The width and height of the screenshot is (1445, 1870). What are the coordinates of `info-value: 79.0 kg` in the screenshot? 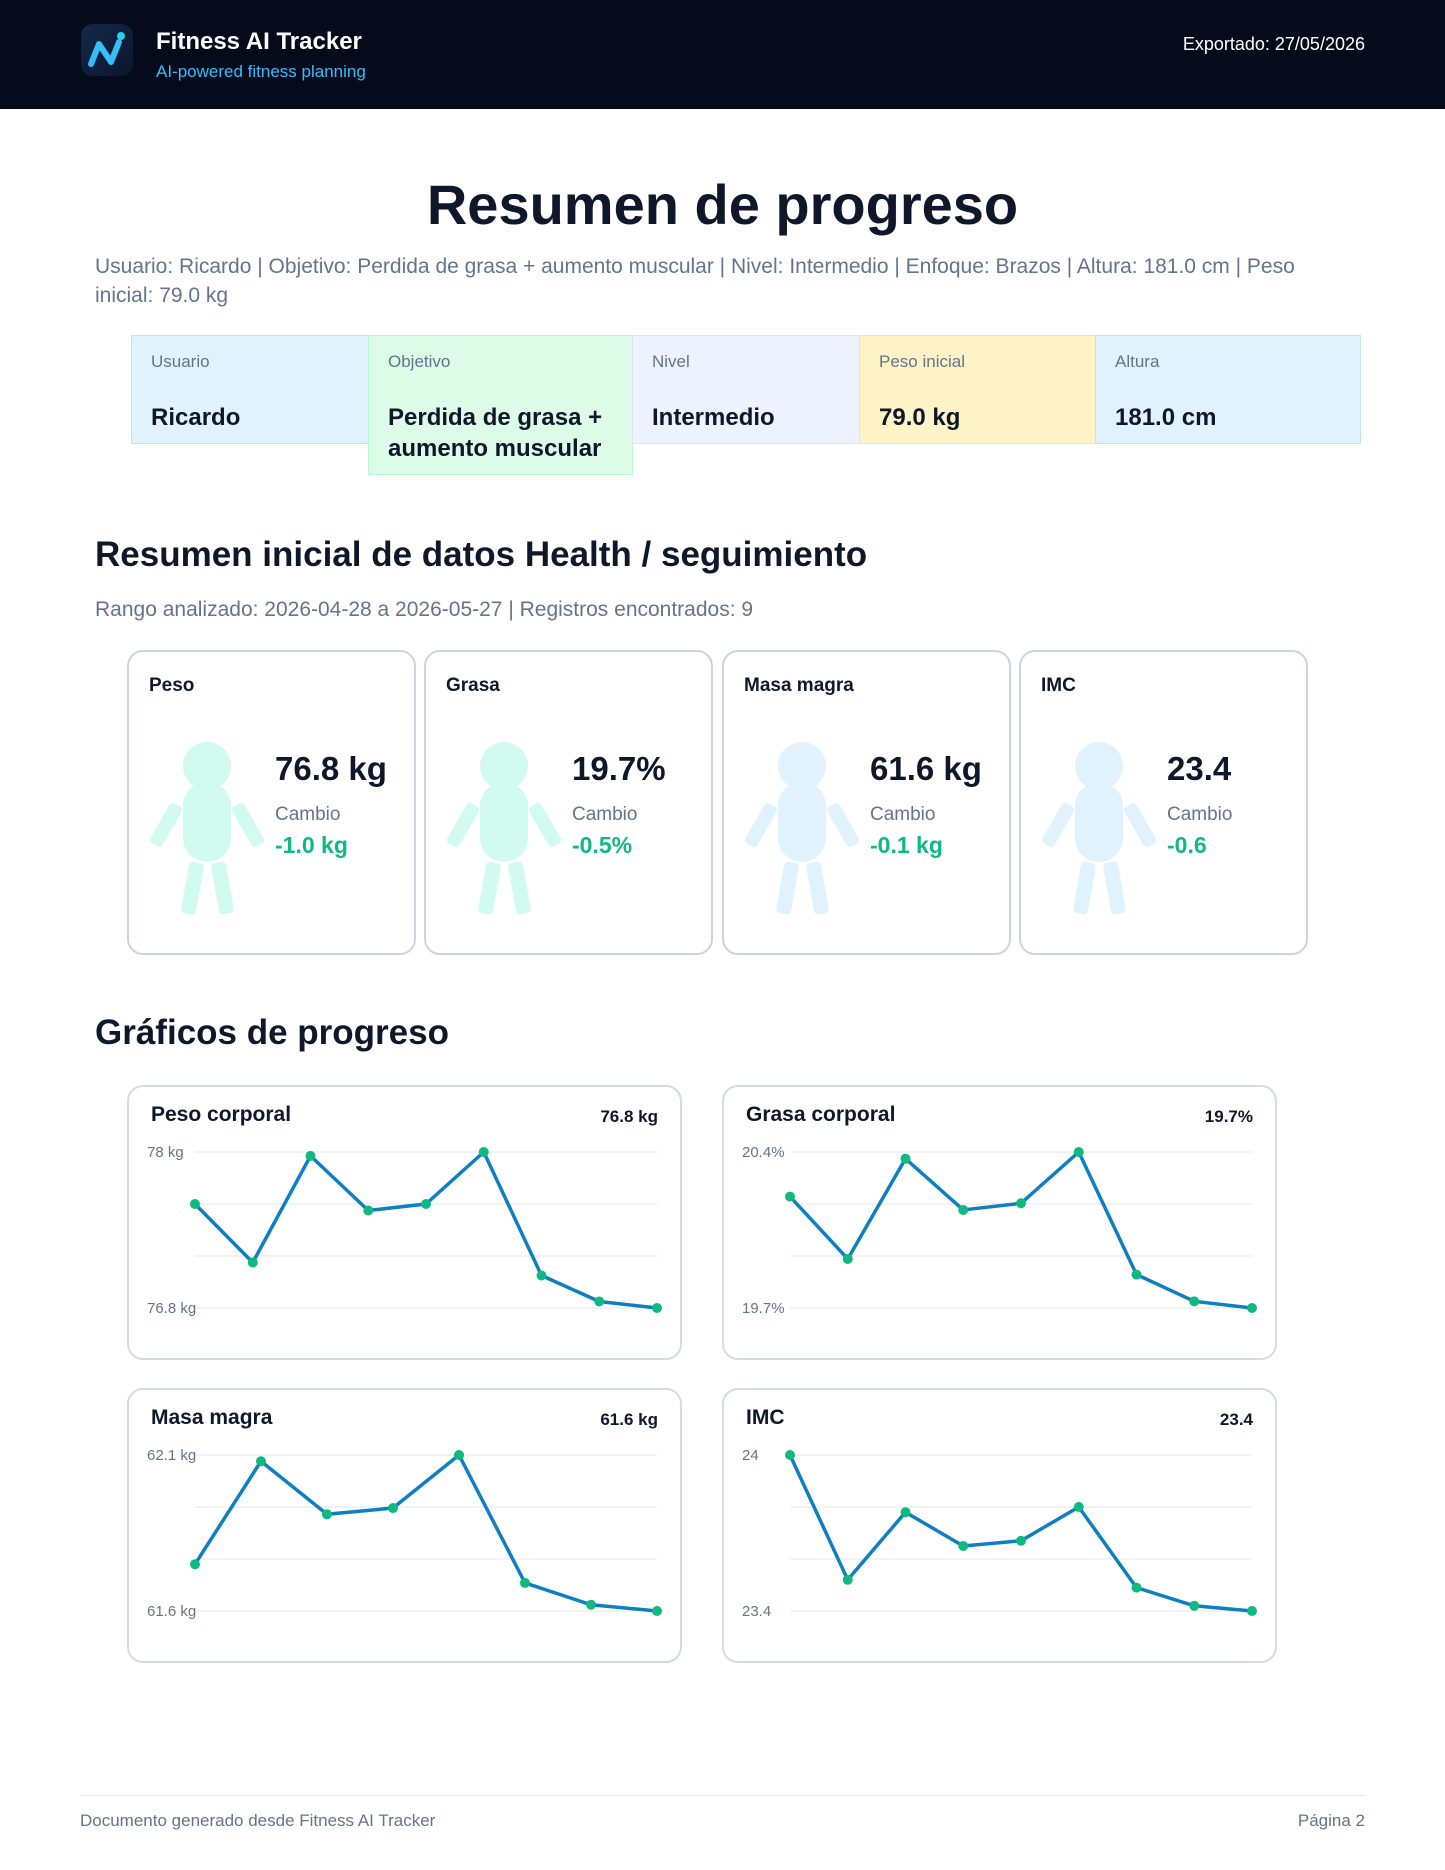 It's located at (920, 417).